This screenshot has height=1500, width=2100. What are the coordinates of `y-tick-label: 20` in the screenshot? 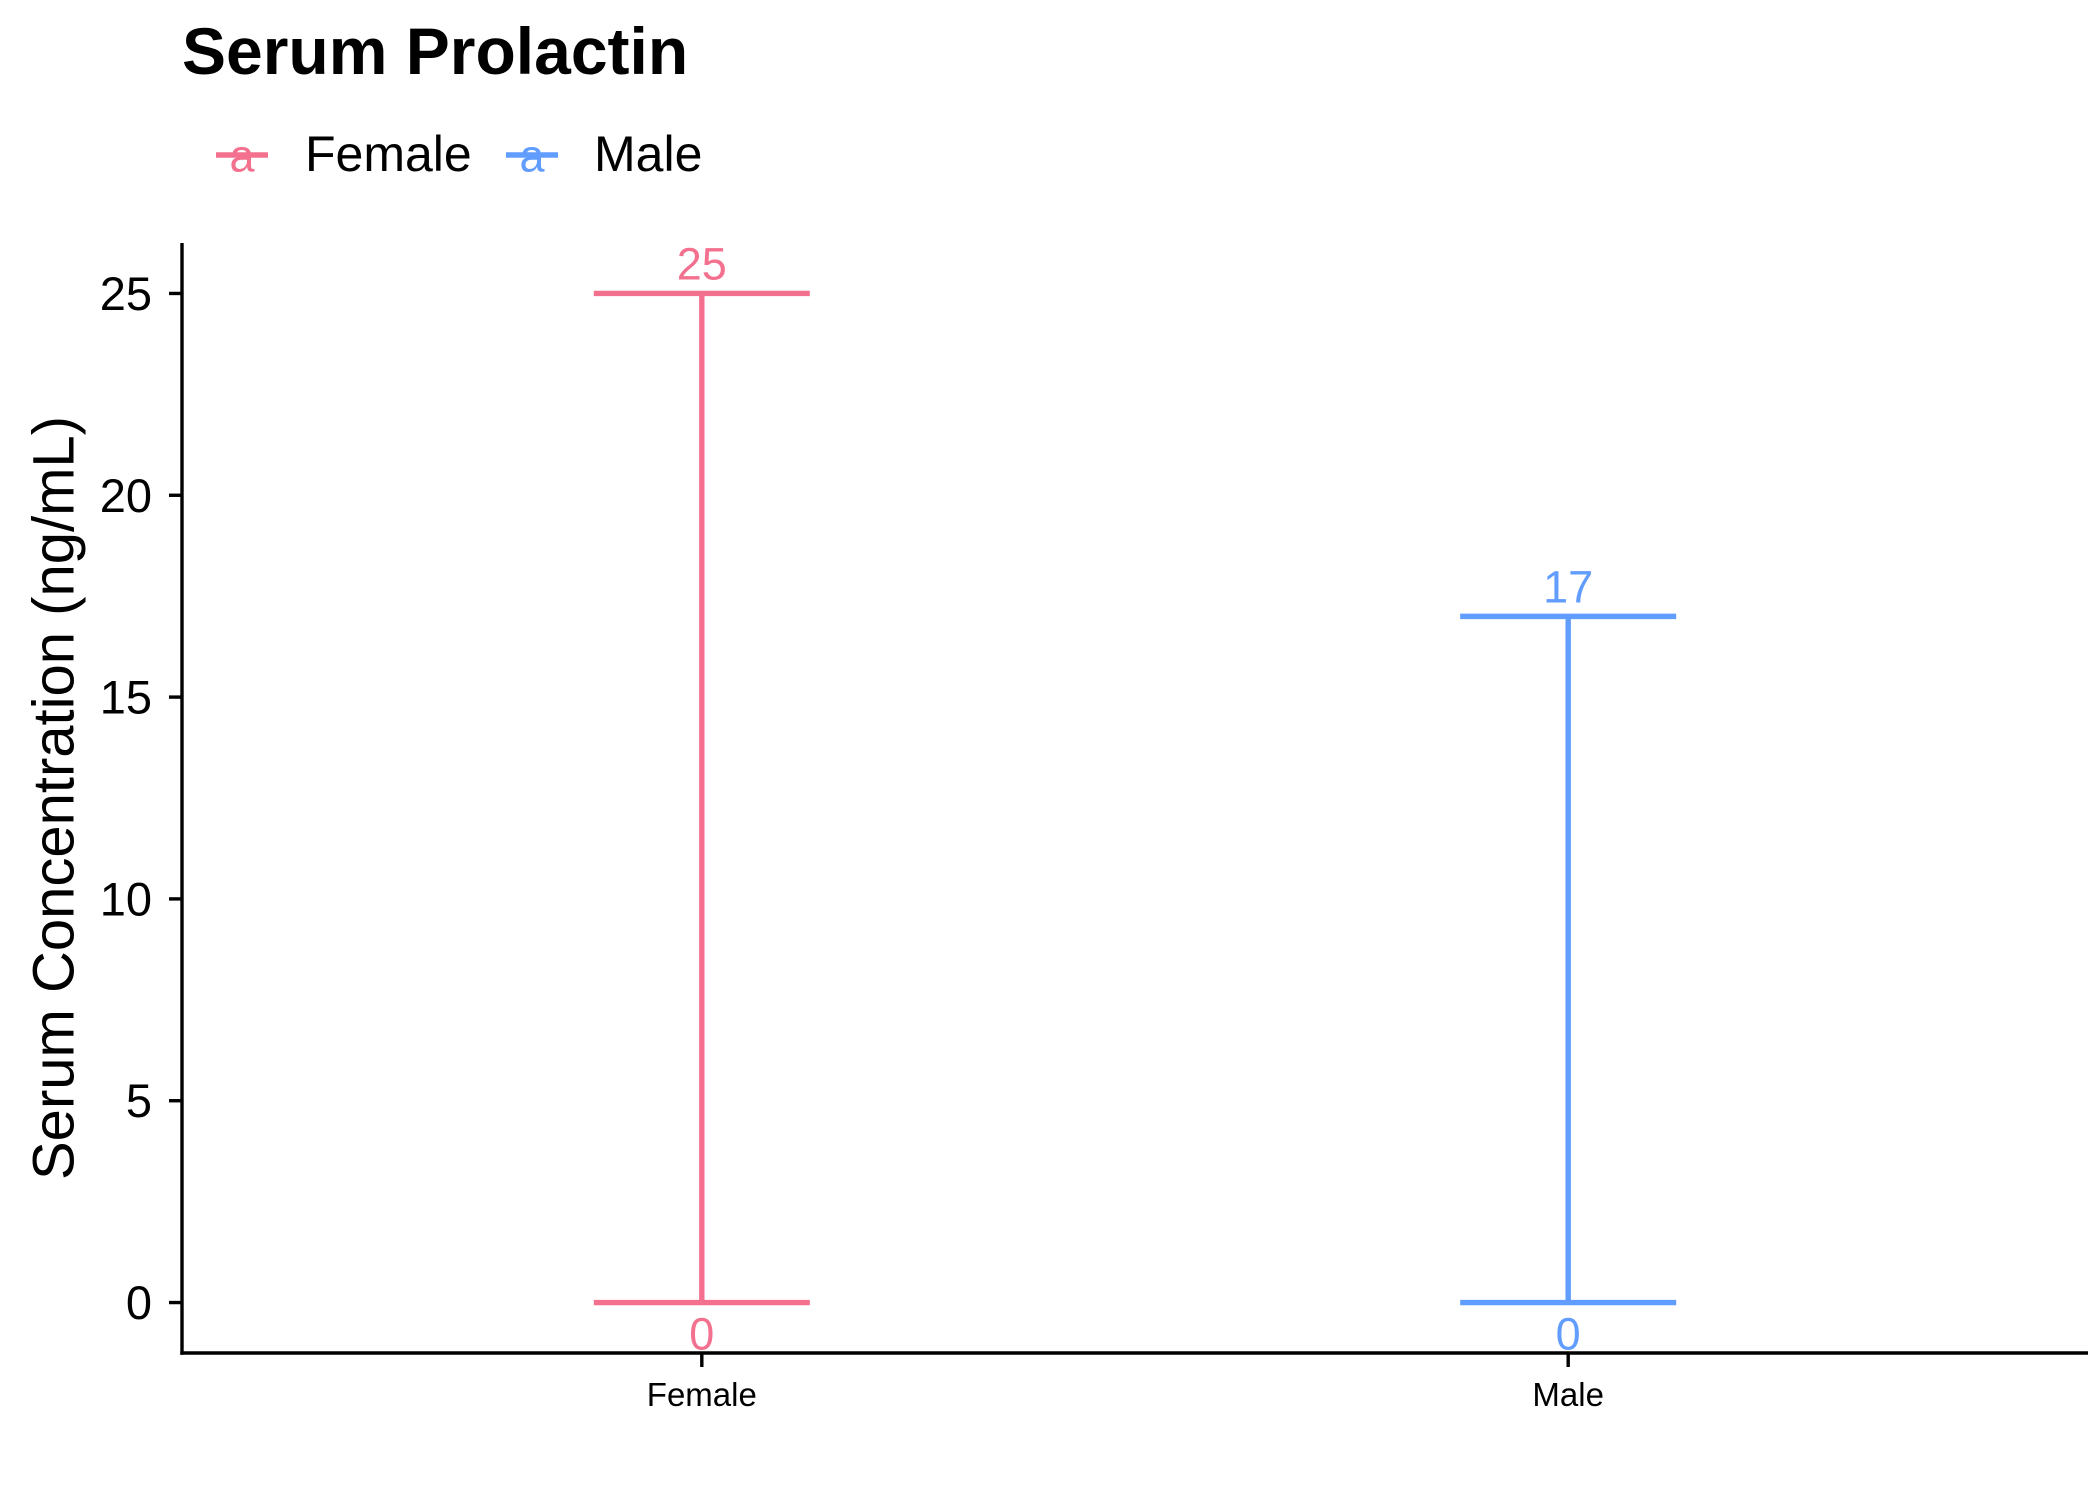 It's located at (126, 495).